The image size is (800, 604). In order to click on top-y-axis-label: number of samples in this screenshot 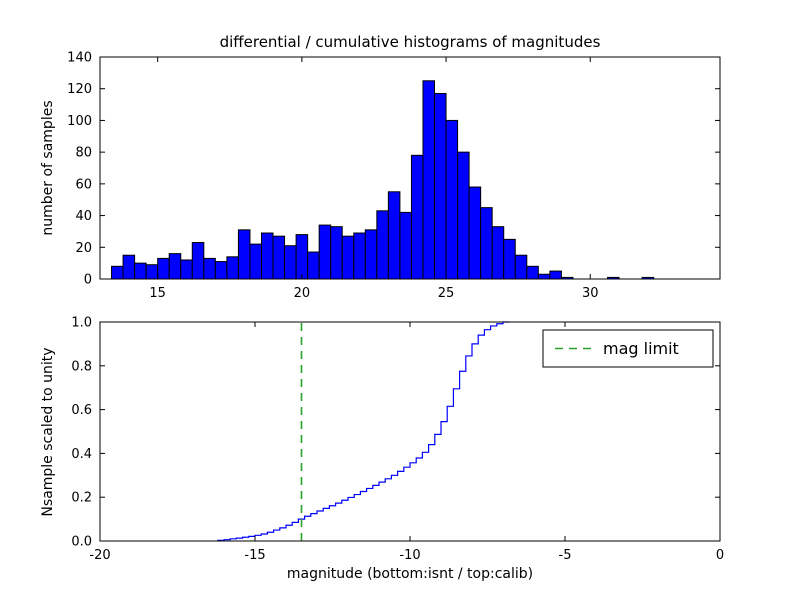, I will do `click(48, 167)`.